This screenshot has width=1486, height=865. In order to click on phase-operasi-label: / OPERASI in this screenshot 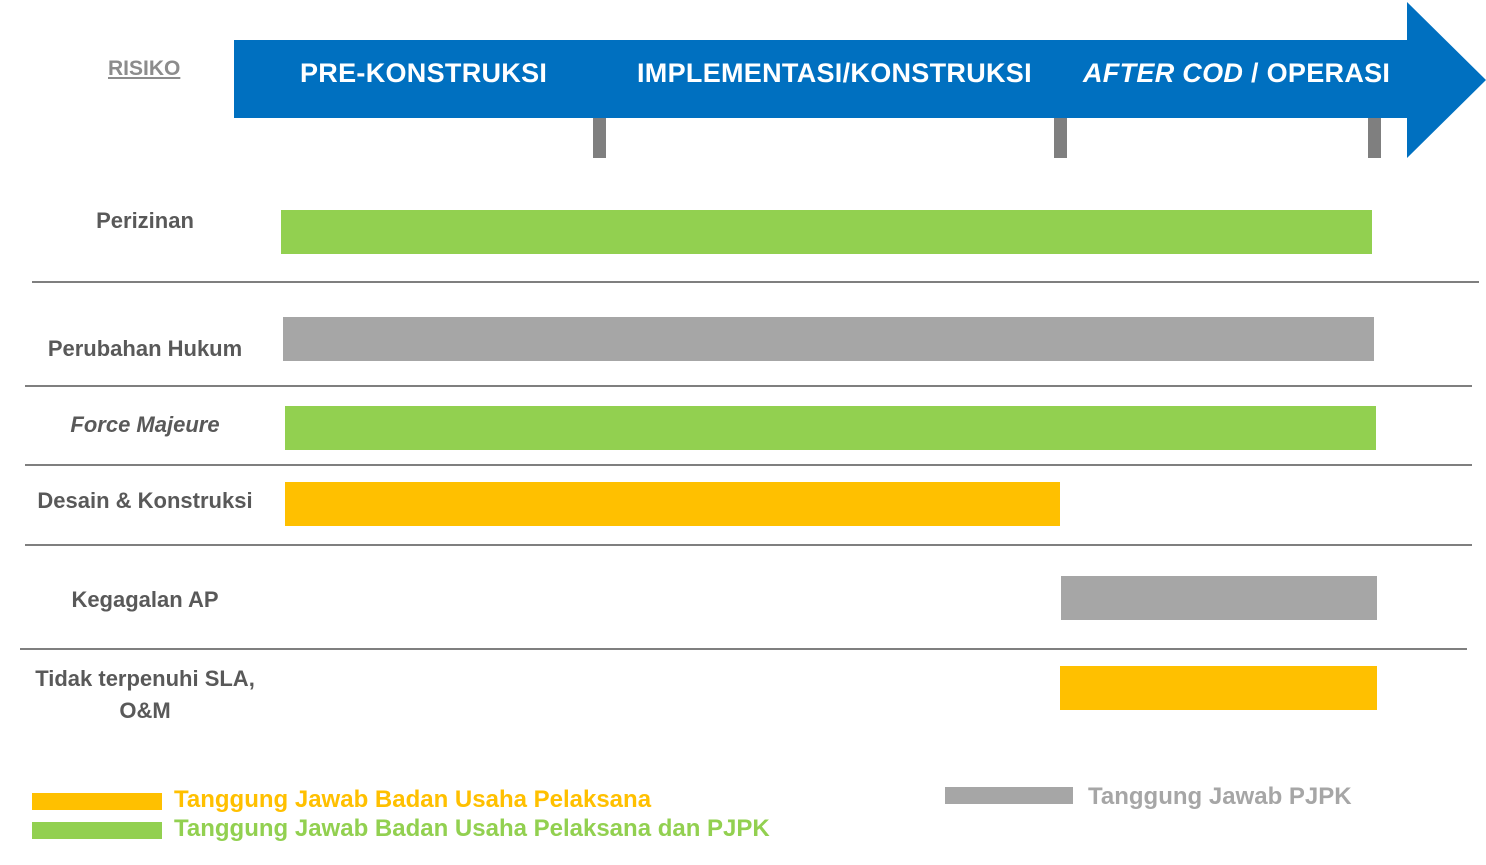, I will do `click(1317, 73)`.